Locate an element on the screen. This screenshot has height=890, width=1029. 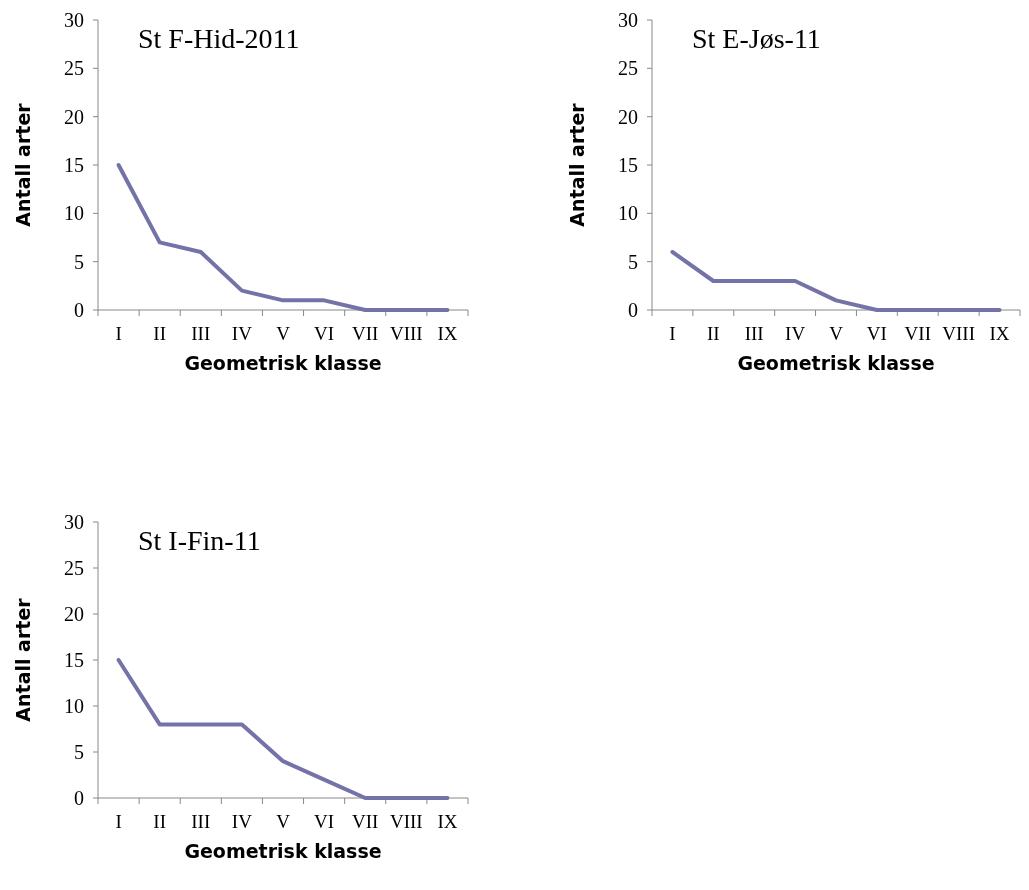
chart-title: St E-Jøs-11 is located at coordinates (756, 38).